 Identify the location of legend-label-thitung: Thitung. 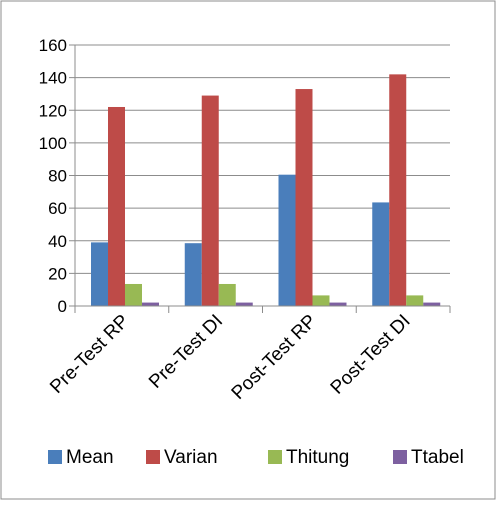
(317, 457).